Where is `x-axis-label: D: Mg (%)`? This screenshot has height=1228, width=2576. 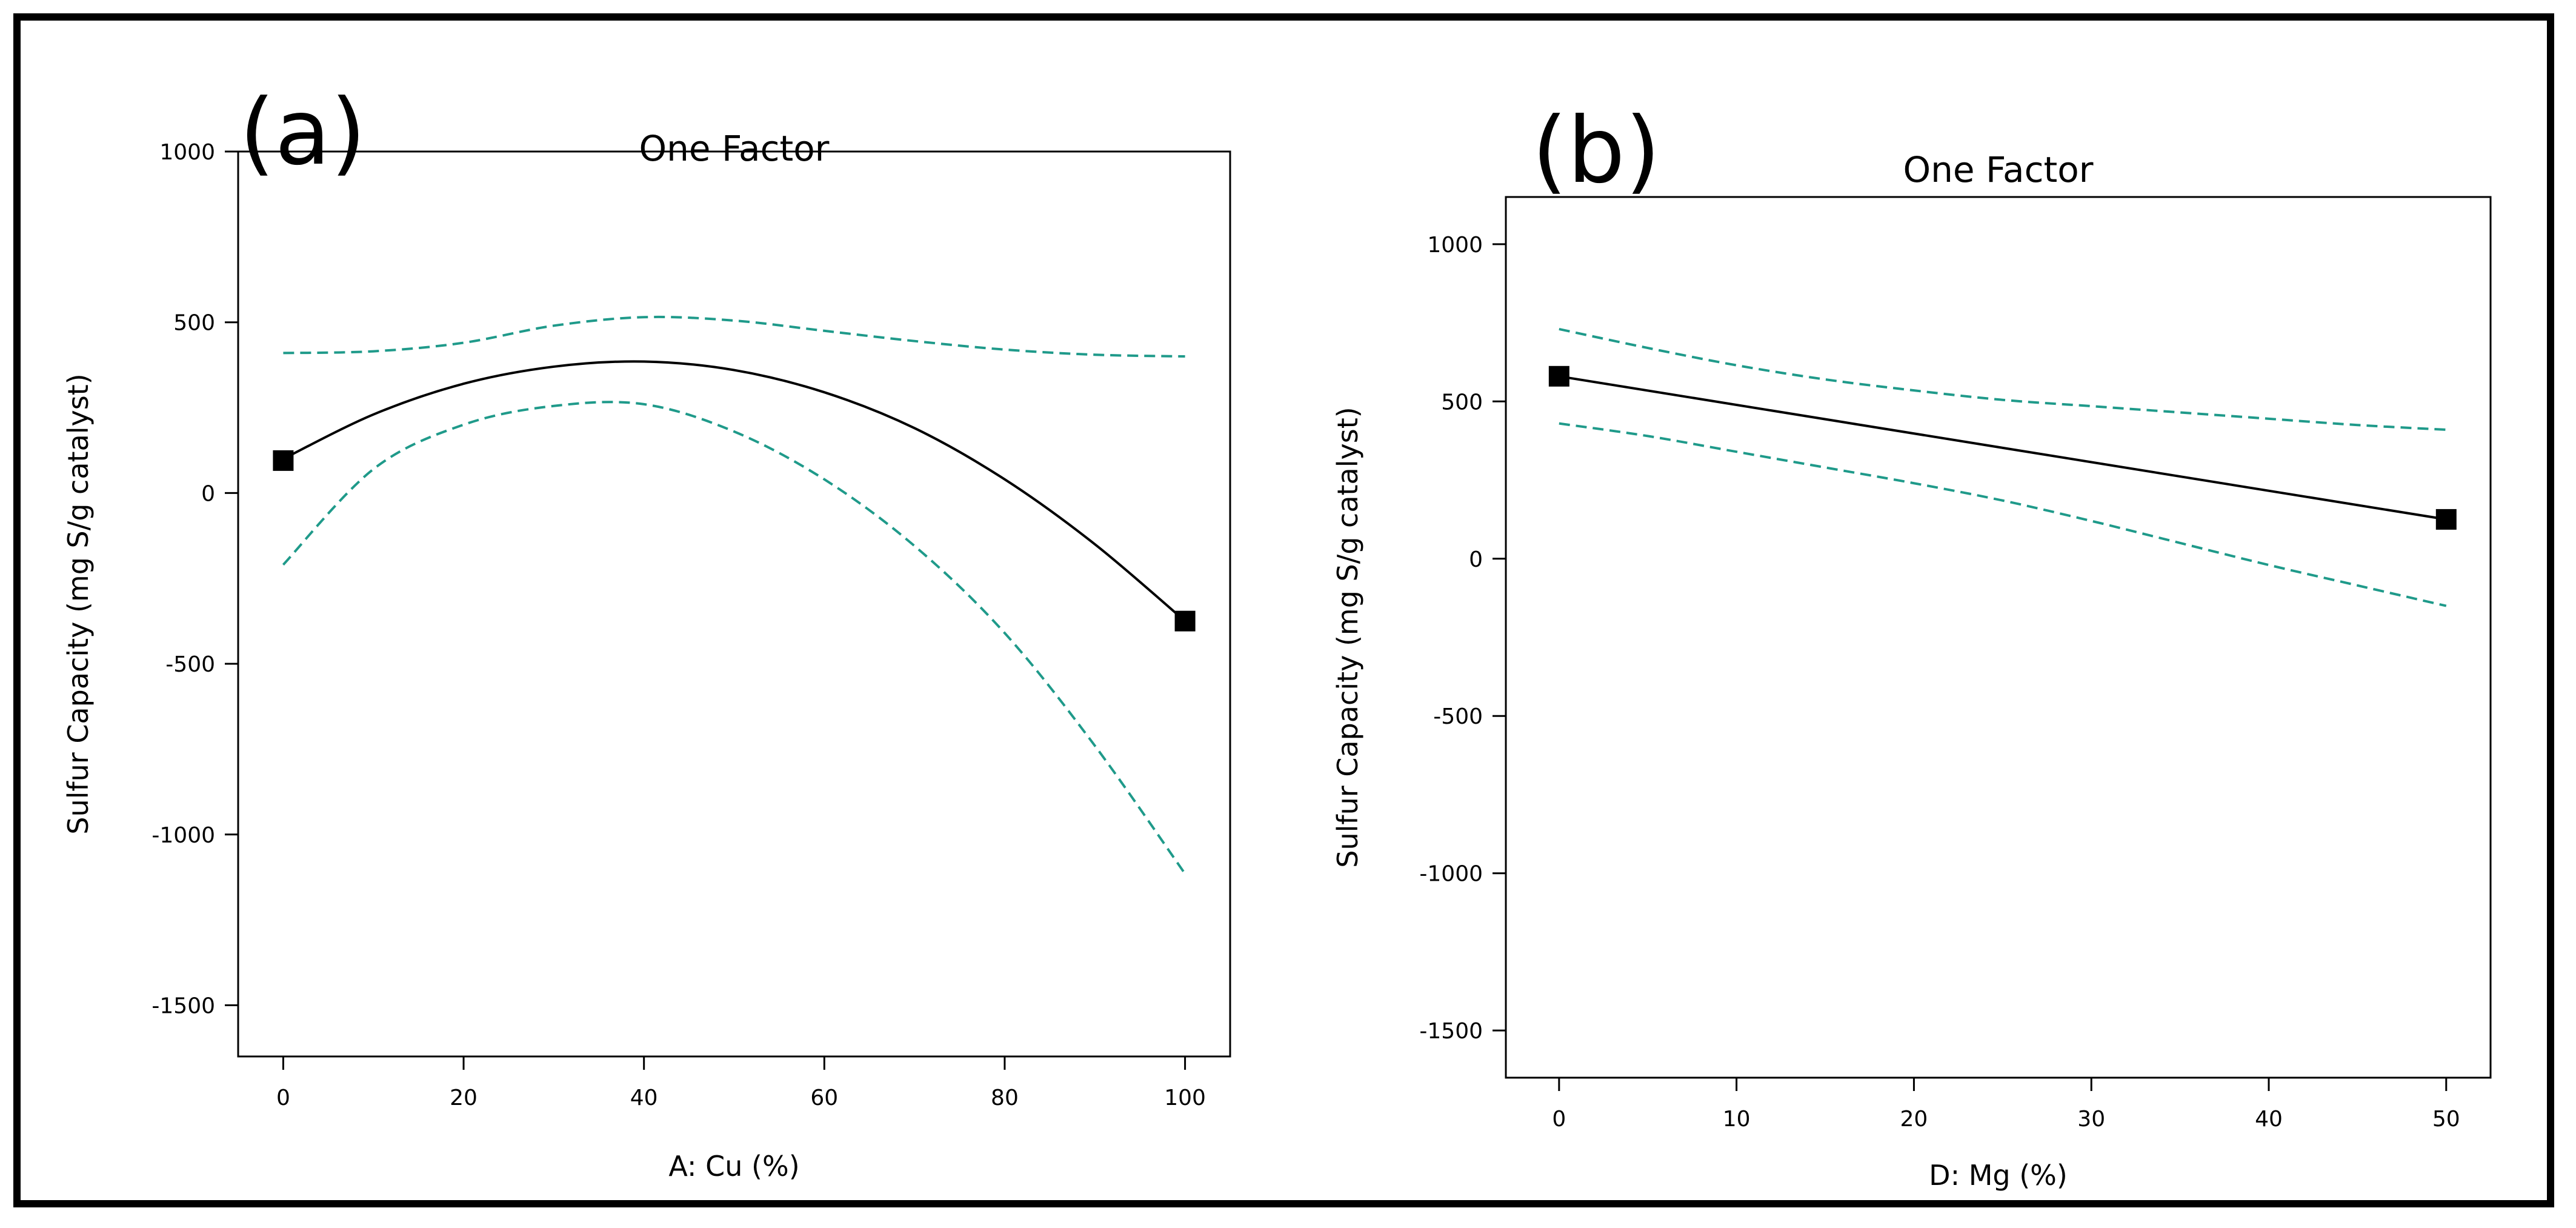
x-axis-label: D: Mg (%) is located at coordinates (1998, 1175).